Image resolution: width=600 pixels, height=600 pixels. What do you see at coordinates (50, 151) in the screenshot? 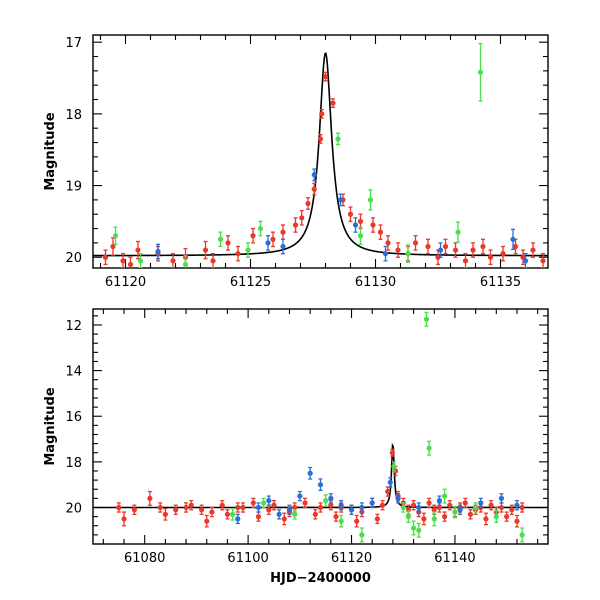
I see `y-axis-label: Magnitude` at bounding box center [50, 151].